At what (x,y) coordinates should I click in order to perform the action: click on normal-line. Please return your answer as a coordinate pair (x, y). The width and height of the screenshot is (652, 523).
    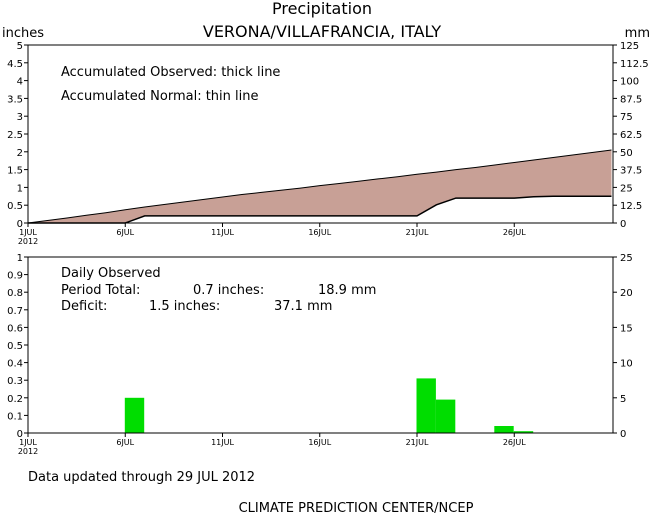
    Looking at the image, I should click on (319, 186).